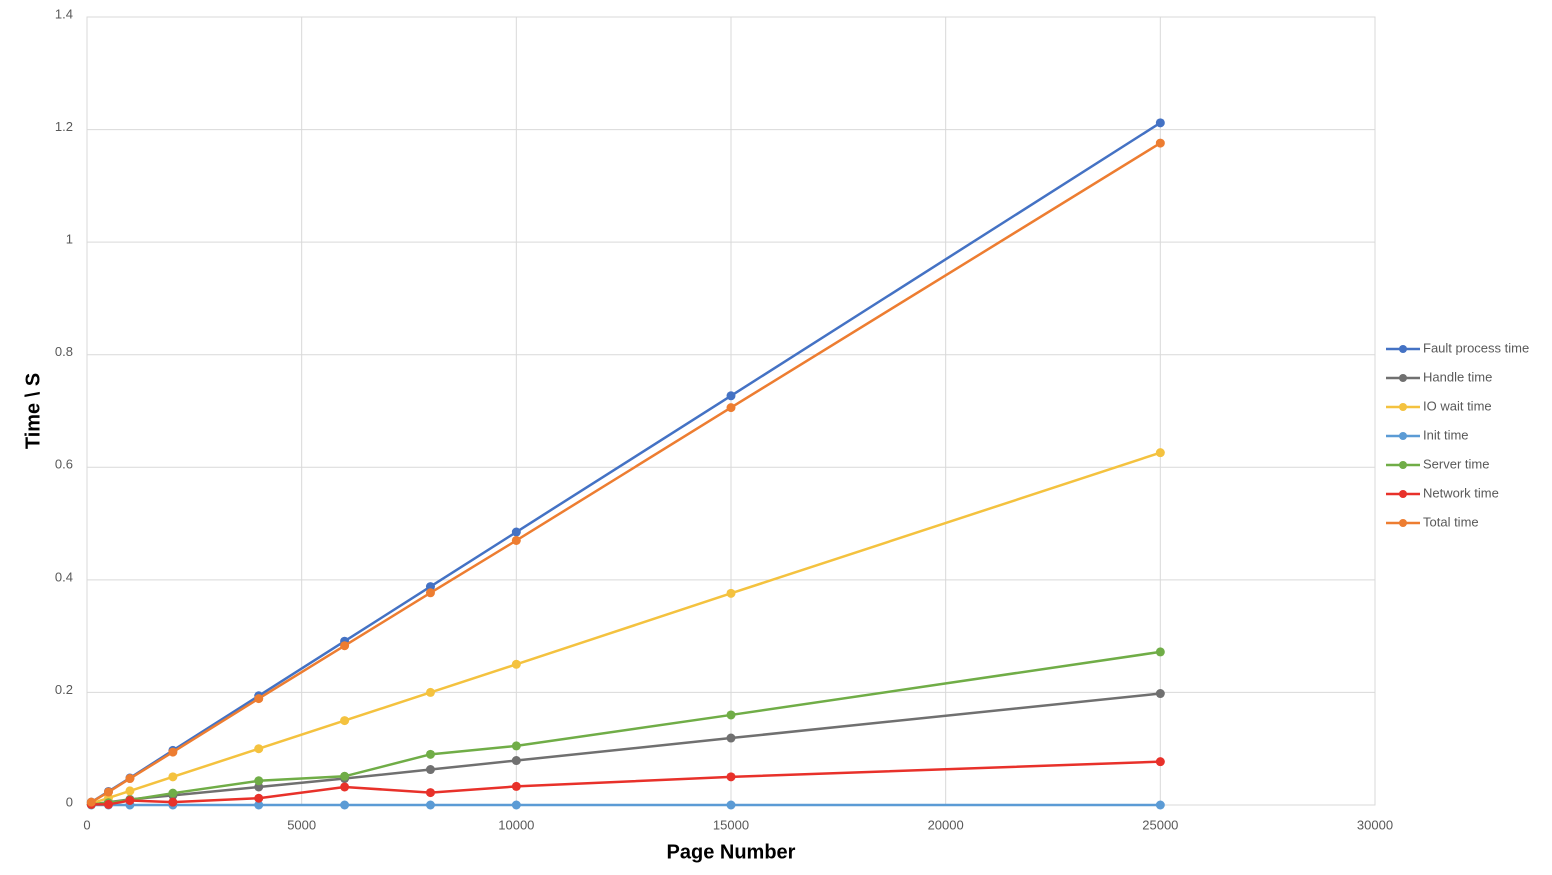 Image resolution: width=1552 pixels, height=875 pixels. Describe the element at coordinates (64, 576) in the screenshot. I see `y-tick-label: 0.4` at that location.